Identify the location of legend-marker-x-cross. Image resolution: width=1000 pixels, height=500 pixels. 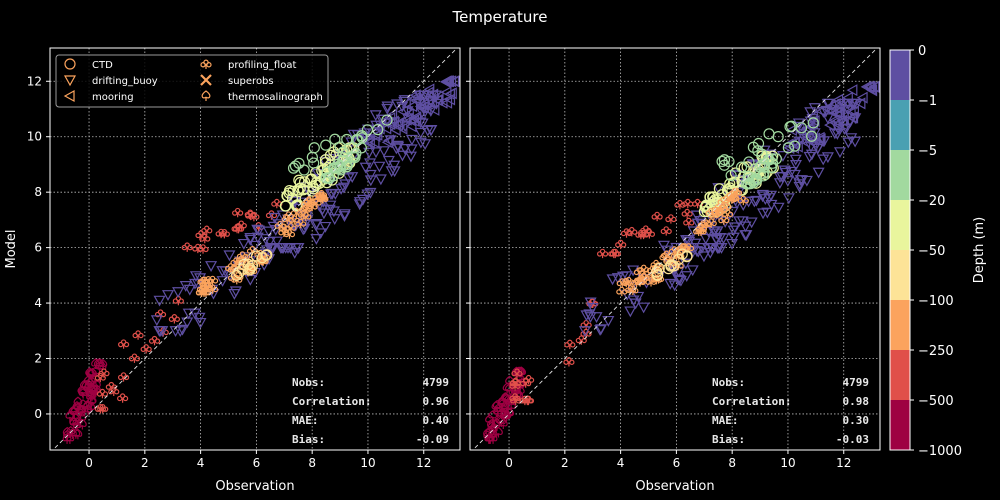
(206, 80).